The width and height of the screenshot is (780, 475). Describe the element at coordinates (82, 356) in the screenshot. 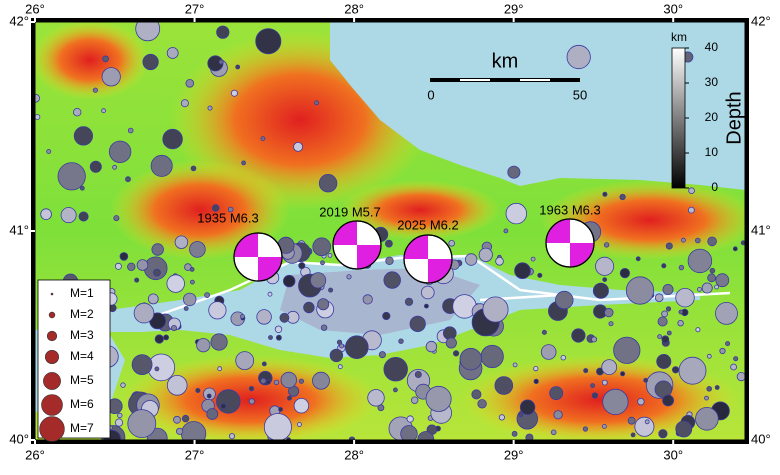

I see `legend-label: M=4` at that location.